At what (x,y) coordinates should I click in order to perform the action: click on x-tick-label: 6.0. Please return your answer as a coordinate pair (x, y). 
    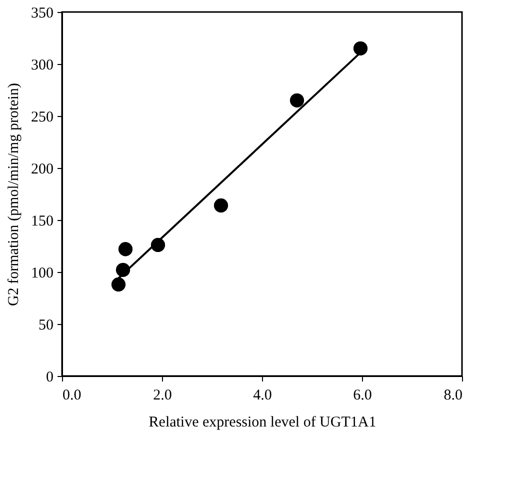
    Looking at the image, I should click on (362, 396).